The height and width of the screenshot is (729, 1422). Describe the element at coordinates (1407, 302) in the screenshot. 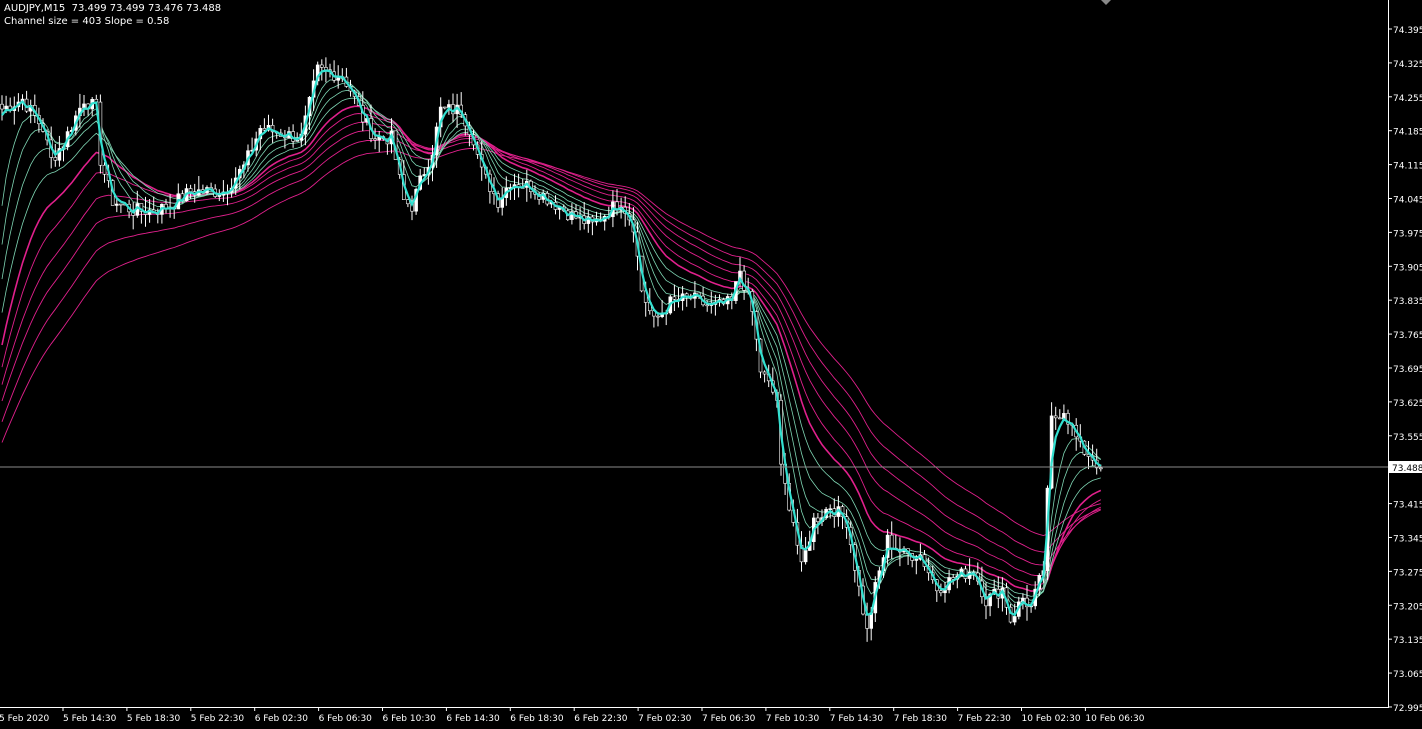

I see `y-tick-label: 73.835` at that location.